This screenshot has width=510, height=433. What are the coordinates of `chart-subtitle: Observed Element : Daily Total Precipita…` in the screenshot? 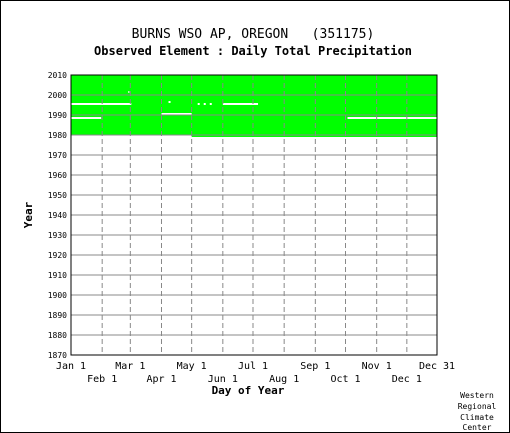 It's located at (253, 51).